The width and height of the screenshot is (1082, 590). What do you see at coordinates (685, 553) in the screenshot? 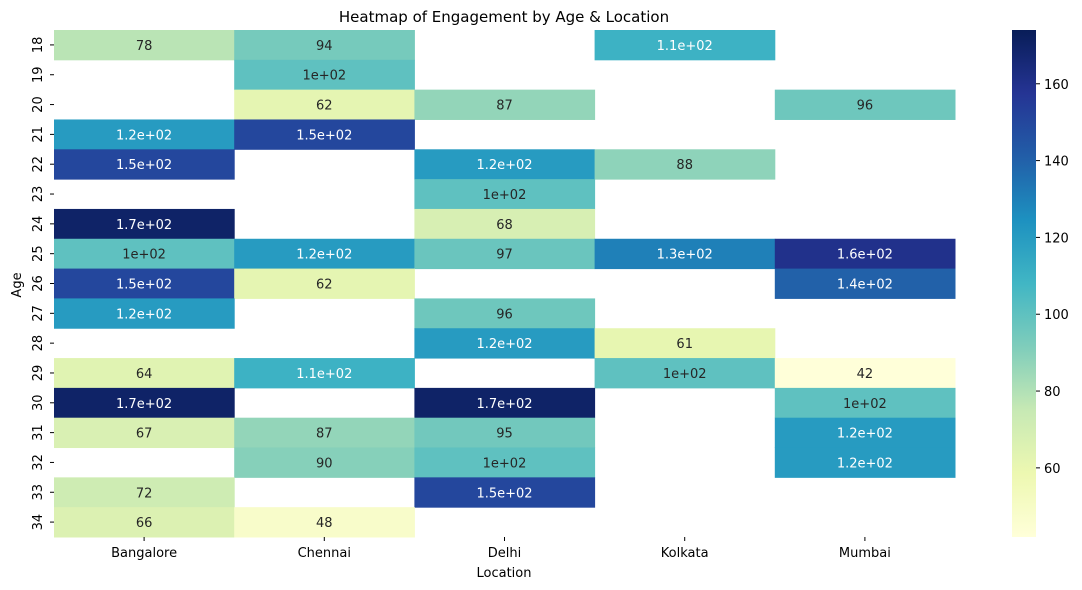
I see `x-tick-label: Kolkata` at bounding box center [685, 553].